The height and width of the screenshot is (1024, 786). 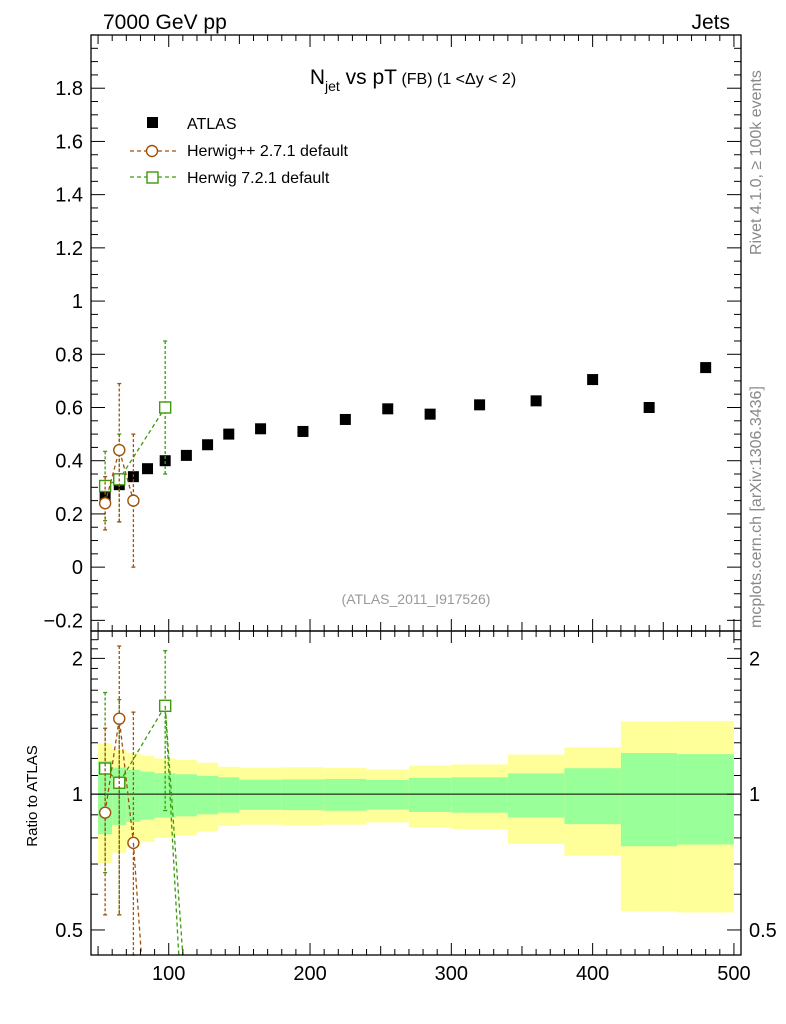 I want to click on title-mid: vs pT, so click(x=368, y=77).